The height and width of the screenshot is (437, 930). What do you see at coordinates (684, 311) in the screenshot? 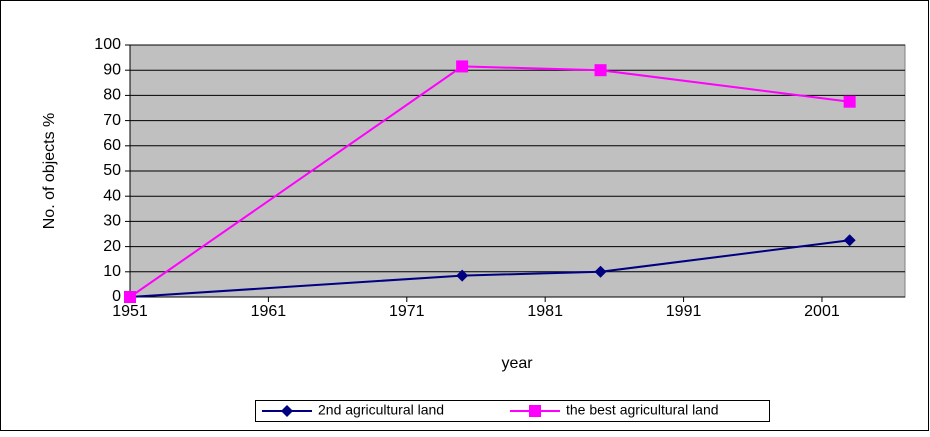
I see `x-tick-label: 1991` at bounding box center [684, 311].